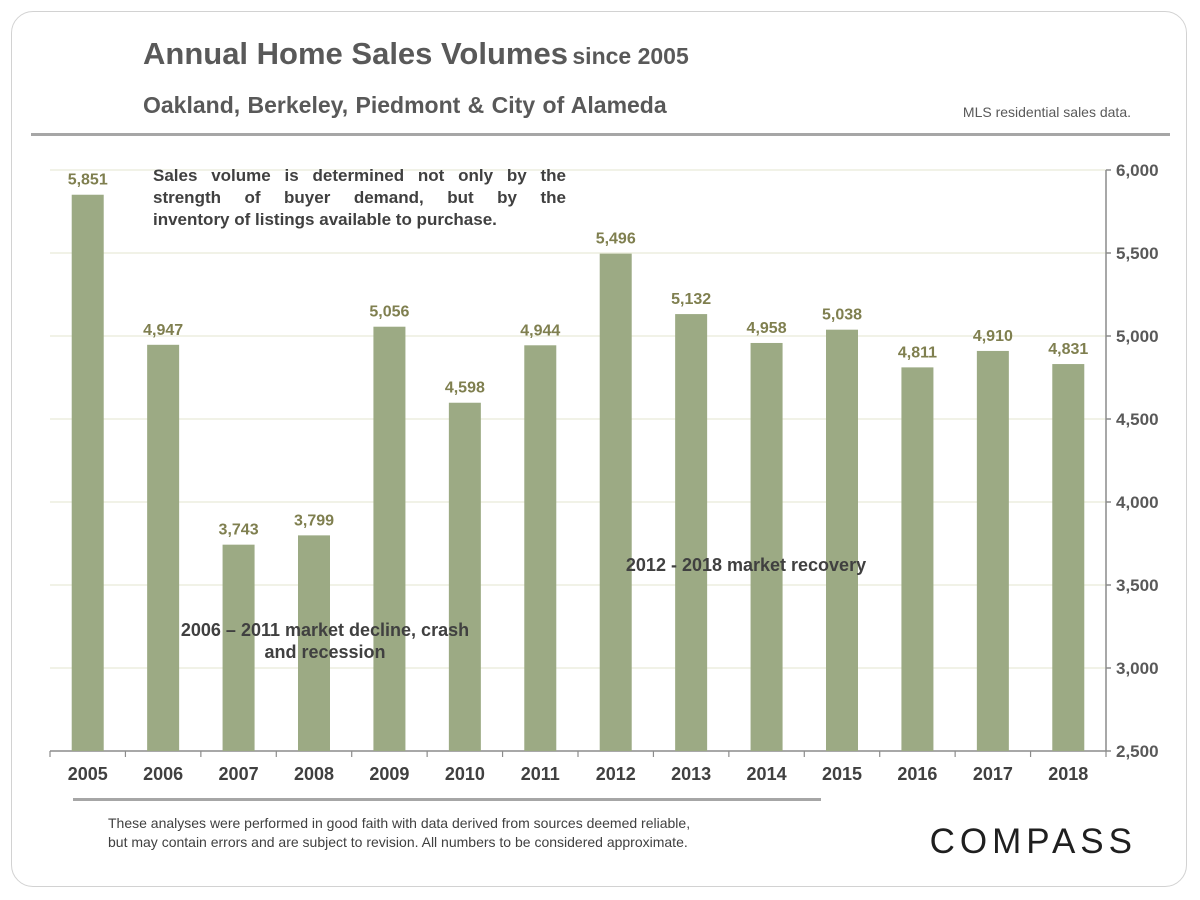  I want to click on data-label: 5,132, so click(691, 299).